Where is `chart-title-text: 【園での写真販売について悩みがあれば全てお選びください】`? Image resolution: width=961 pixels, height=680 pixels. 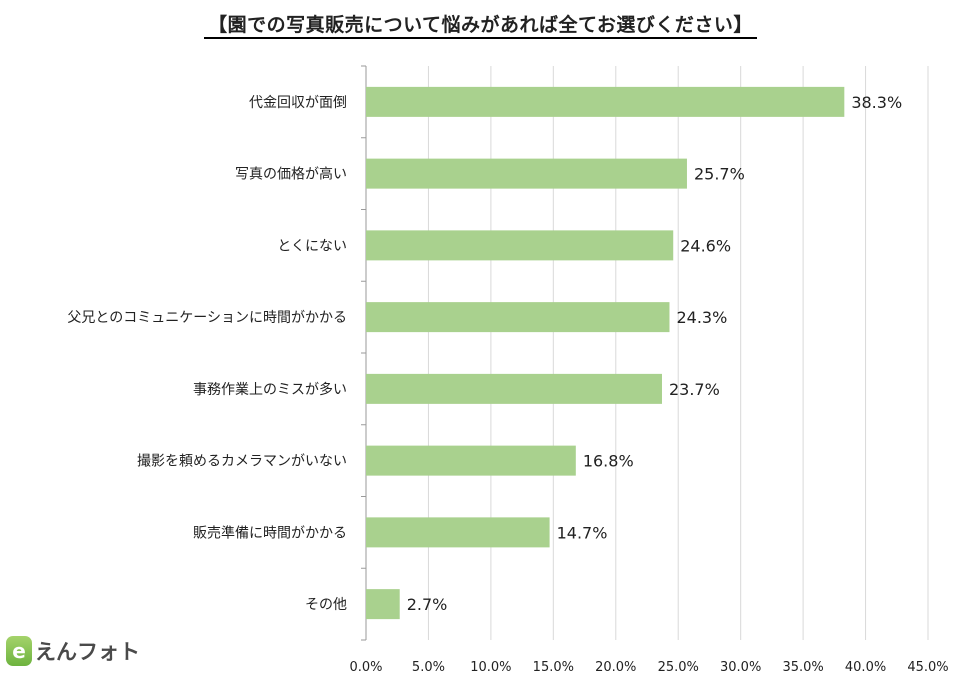
chart-title-text: 【園での写真販売について悩みがあれば全てお選びください】 is located at coordinates (480, 26).